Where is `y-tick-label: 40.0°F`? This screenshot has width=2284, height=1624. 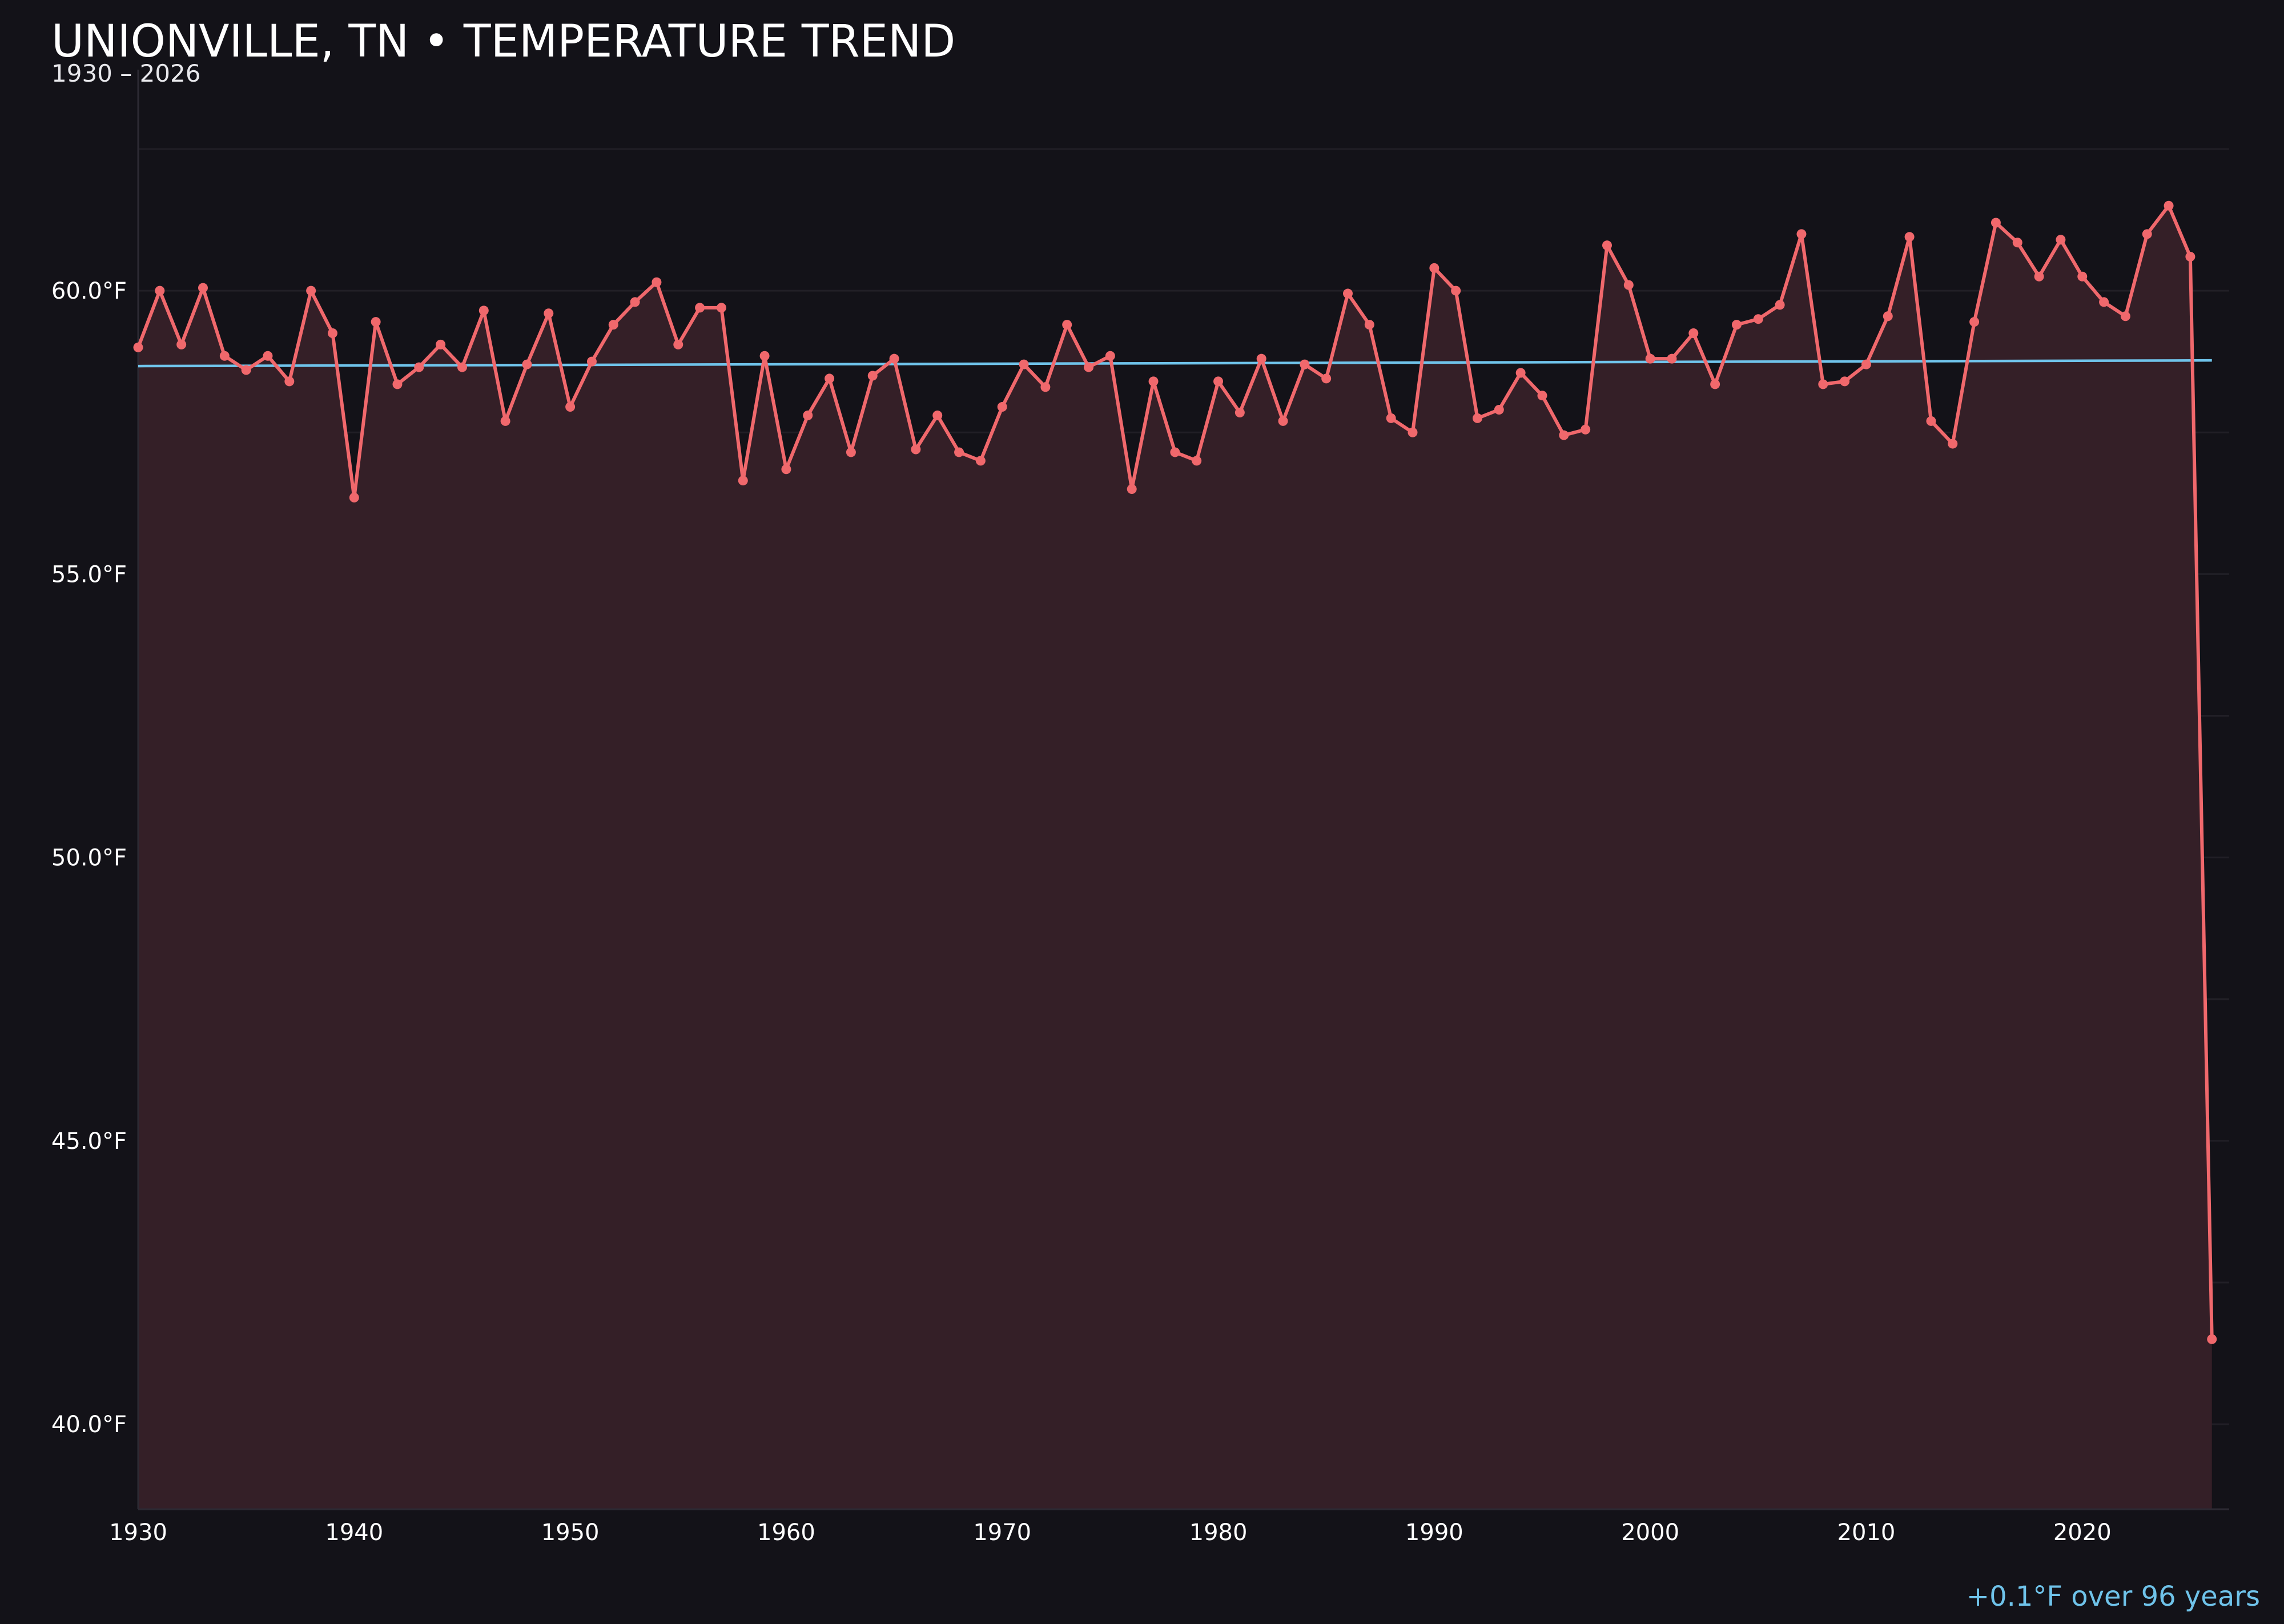 y-tick-label: 40.0°F is located at coordinates (89, 1425).